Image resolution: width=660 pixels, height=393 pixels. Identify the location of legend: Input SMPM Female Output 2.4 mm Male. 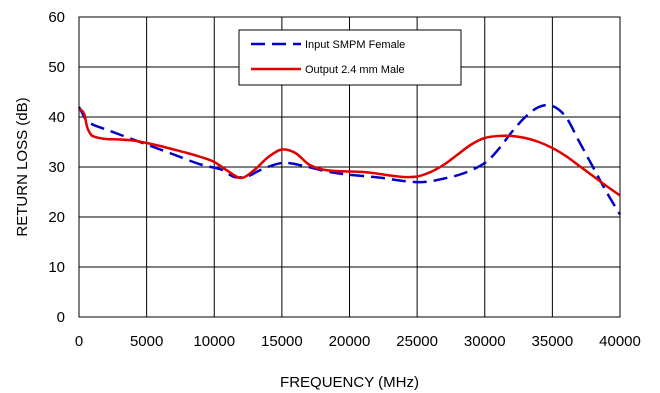
(350, 57).